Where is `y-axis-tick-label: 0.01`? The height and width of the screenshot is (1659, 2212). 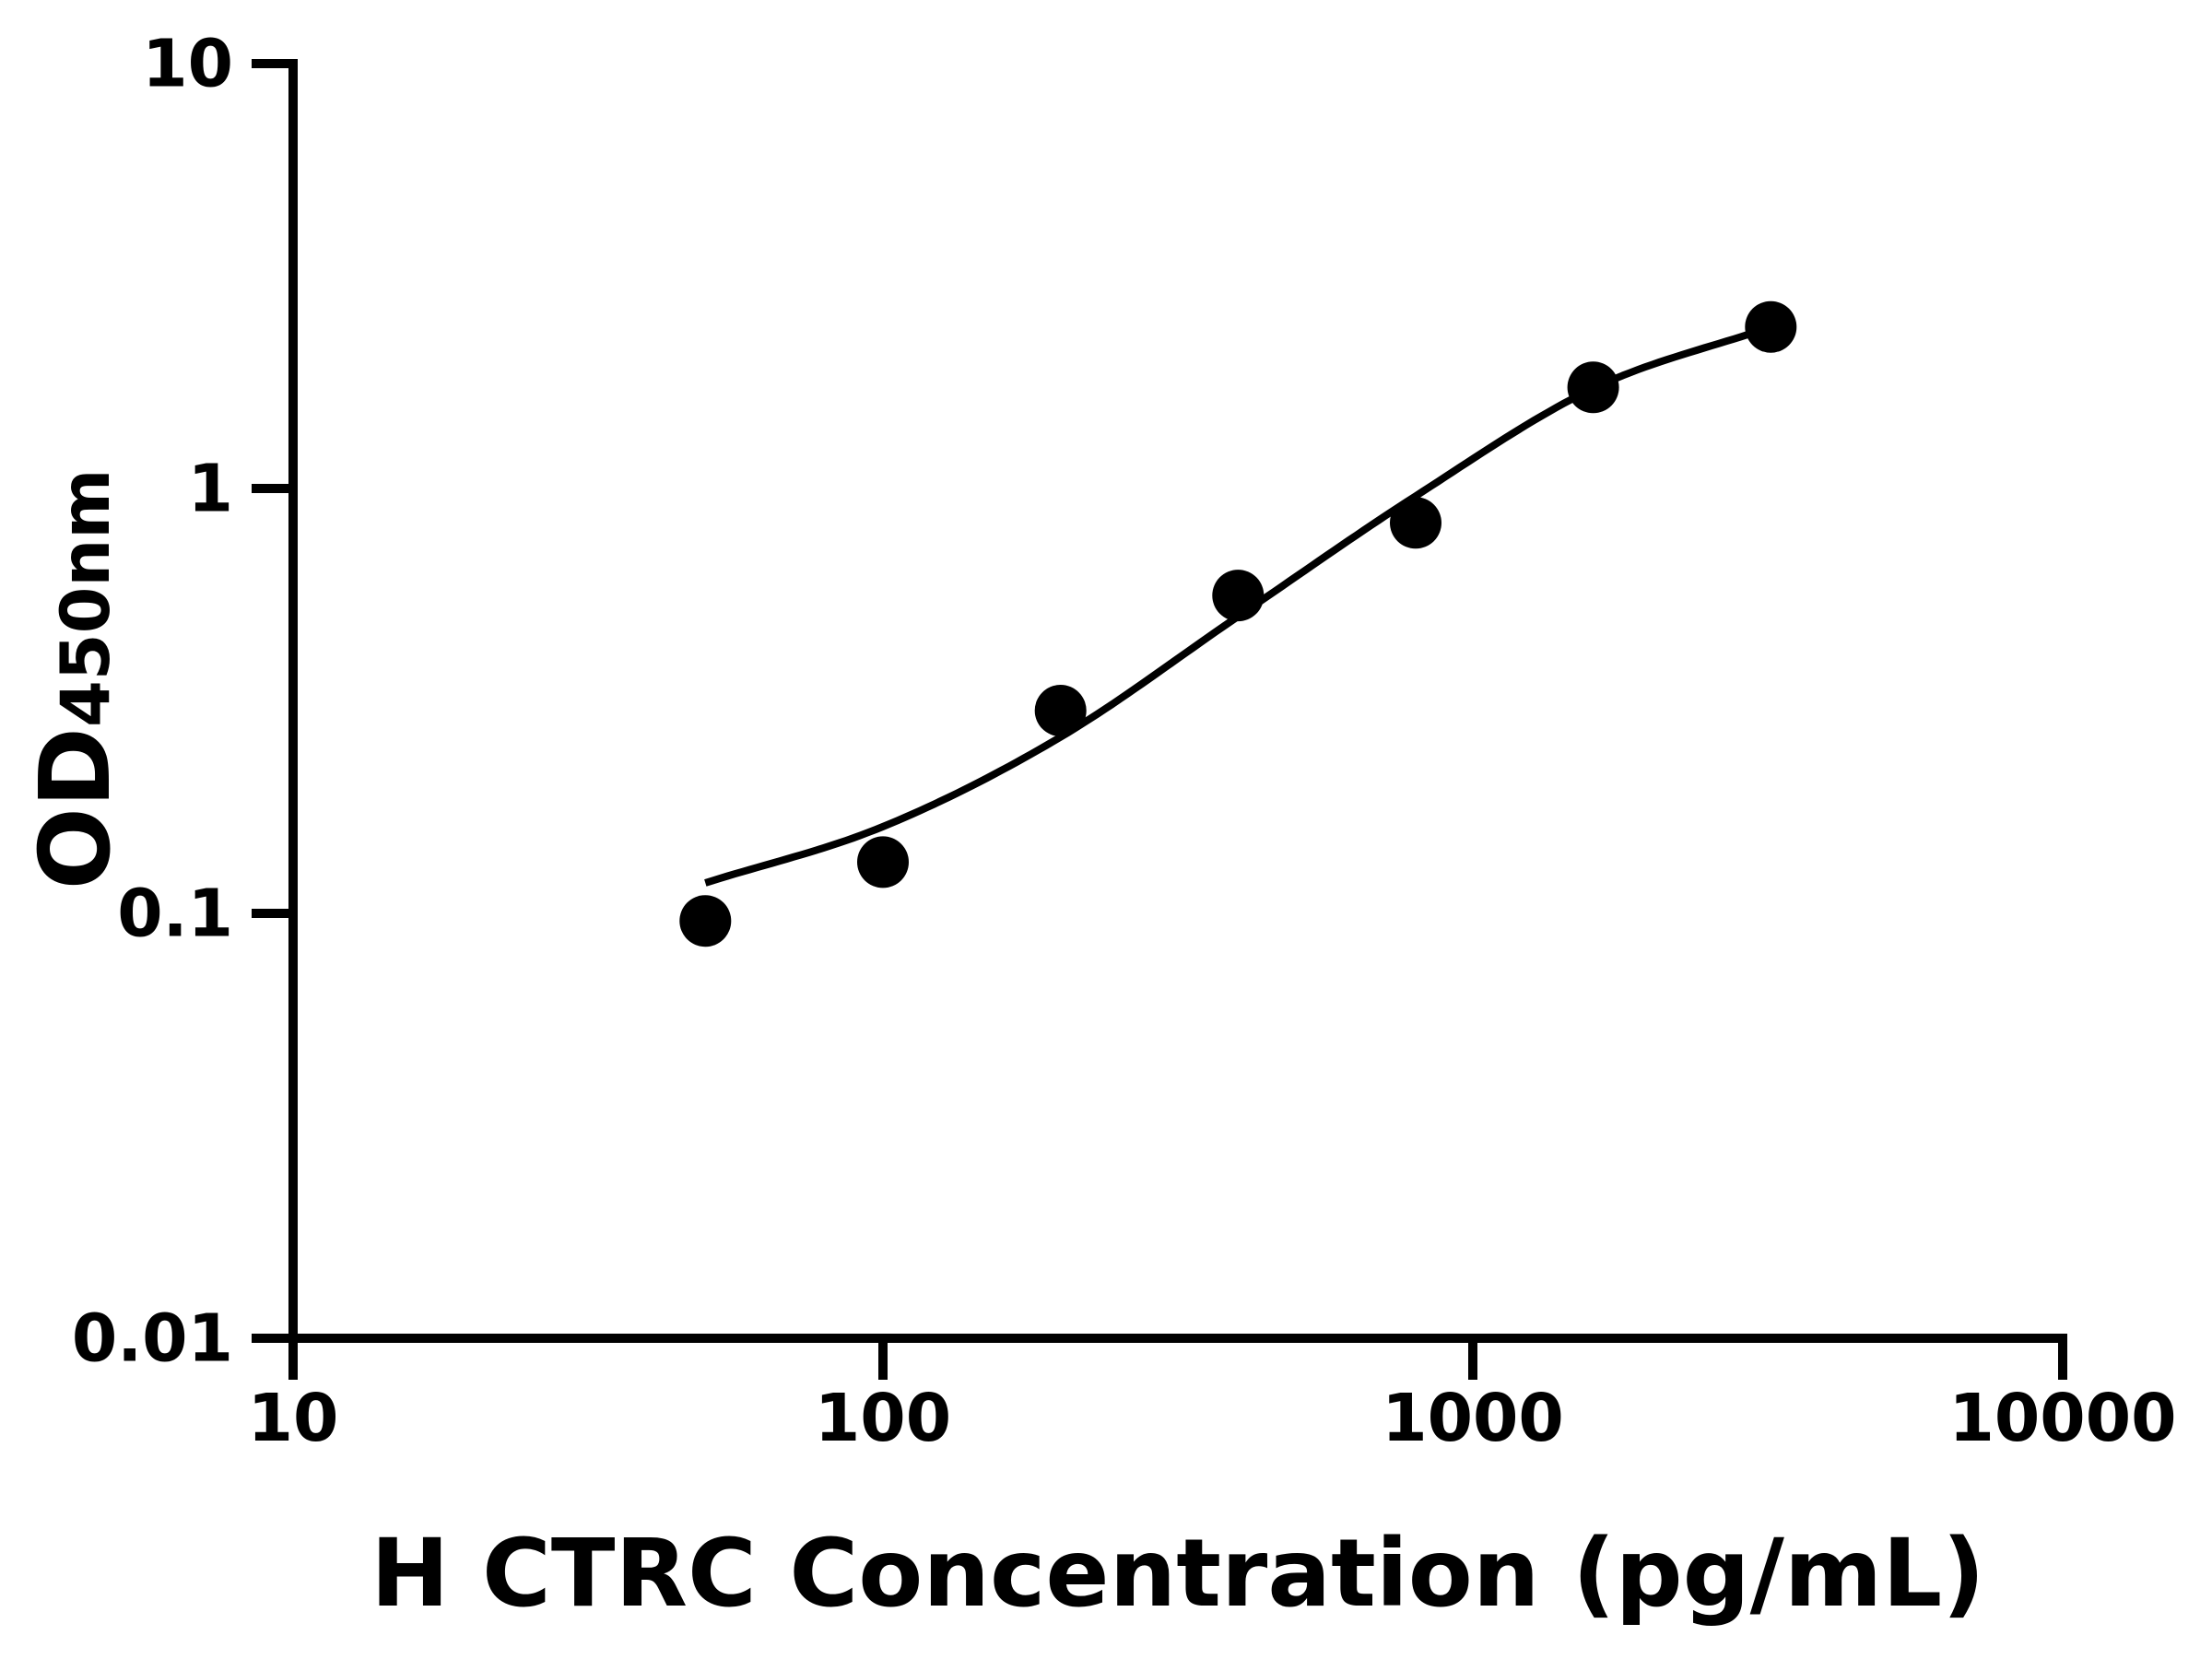 y-axis-tick-label: 0.01 is located at coordinates (152, 1338).